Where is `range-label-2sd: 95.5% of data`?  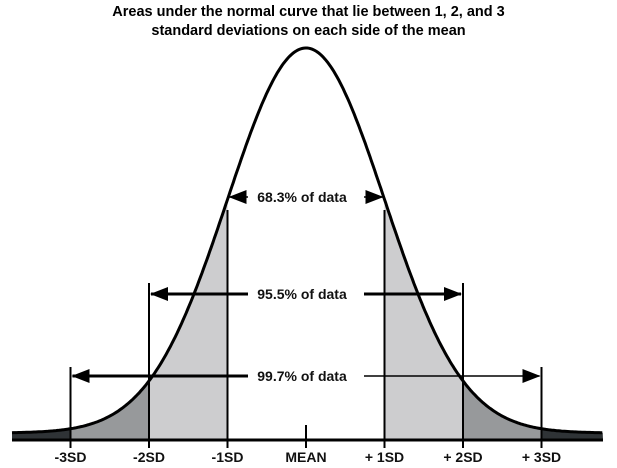 range-label-2sd: 95.5% of data is located at coordinates (302, 294).